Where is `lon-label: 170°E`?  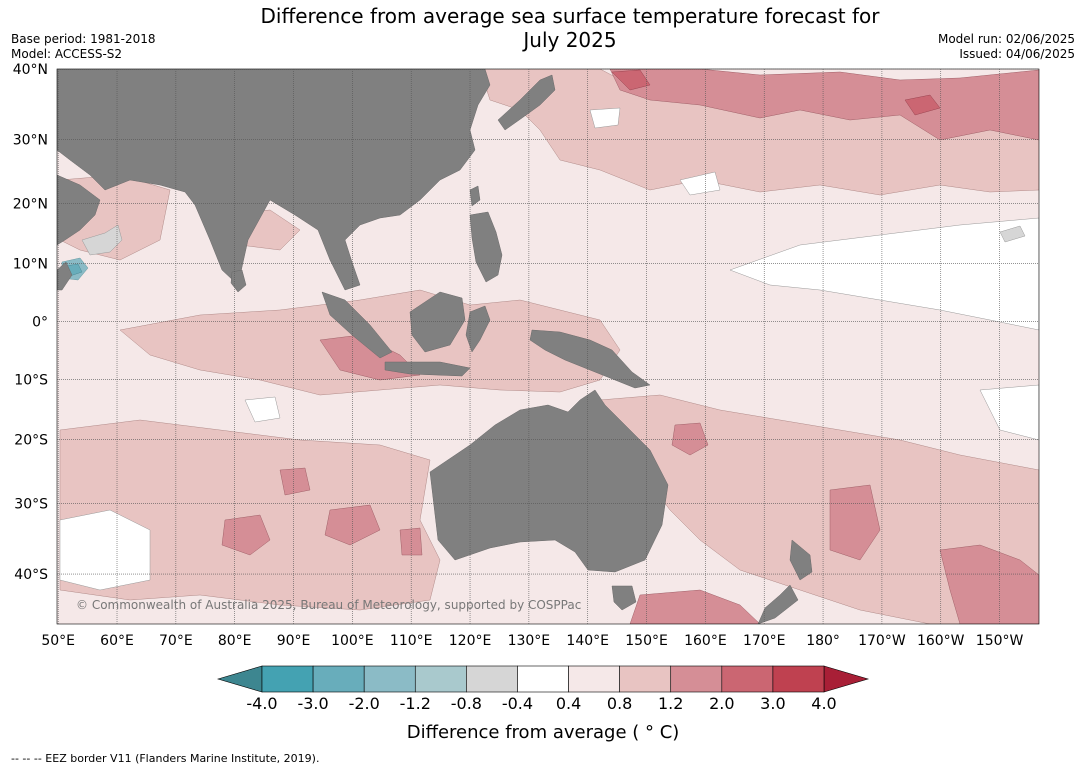 lon-label: 170°E is located at coordinates (764, 641).